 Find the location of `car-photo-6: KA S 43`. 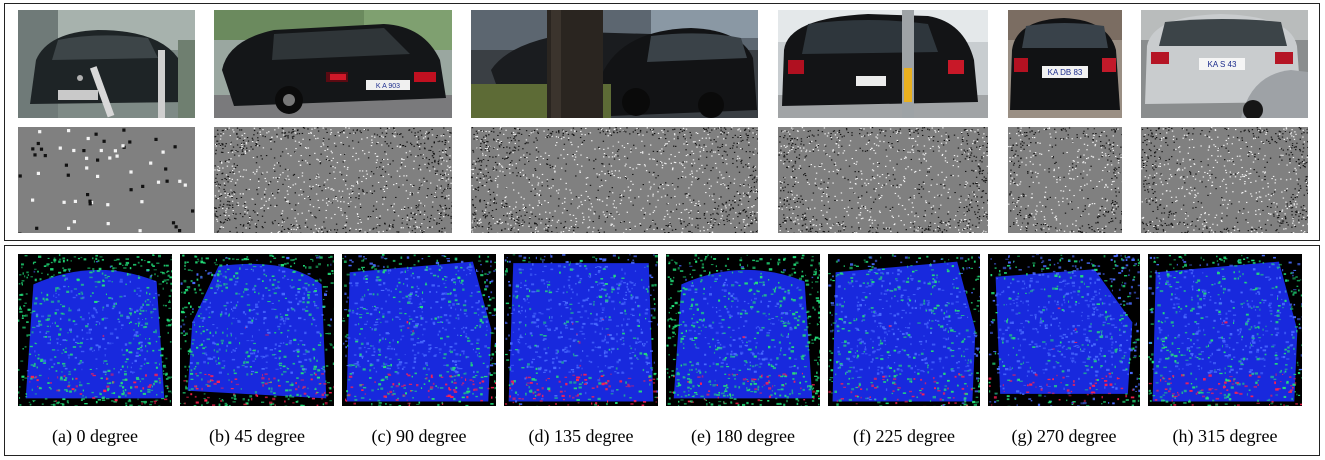

car-photo-6: KA S 43 is located at coordinates (1224, 64).